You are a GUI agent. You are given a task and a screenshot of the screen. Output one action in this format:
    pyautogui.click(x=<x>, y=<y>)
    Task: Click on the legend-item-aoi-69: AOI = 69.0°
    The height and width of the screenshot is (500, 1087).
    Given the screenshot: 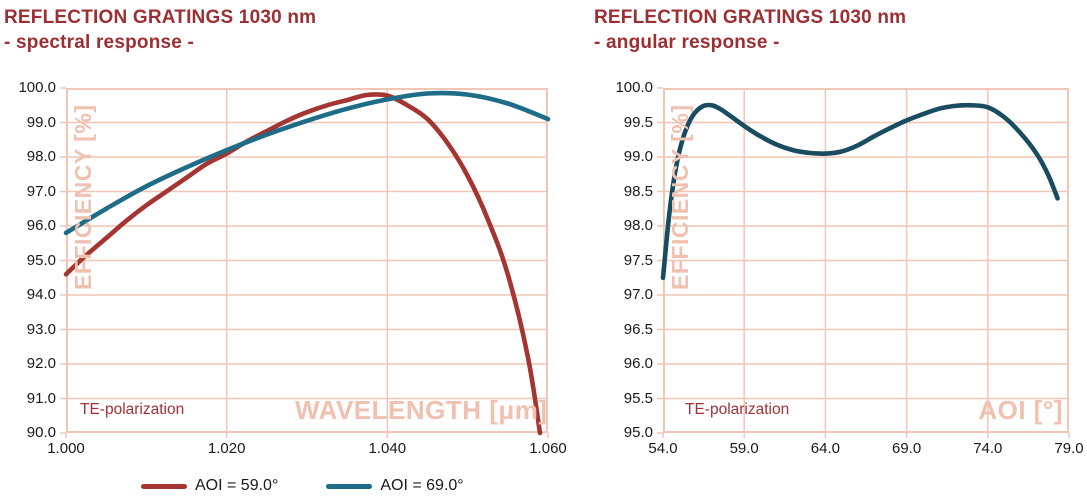 What is the action you would take?
    pyautogui.click(x=395, y=486)
    